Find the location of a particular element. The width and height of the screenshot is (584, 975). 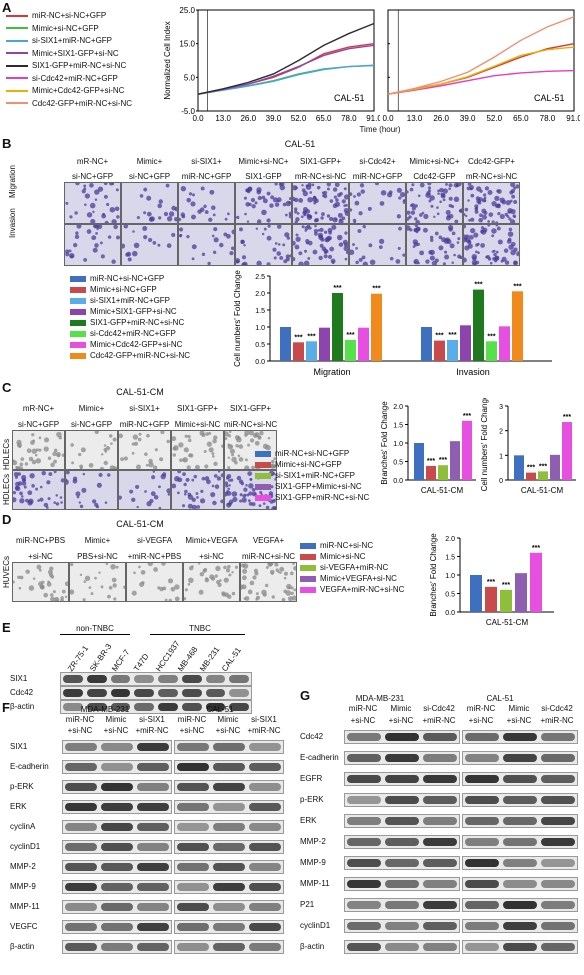

plot-frame is located at coordinates (481, 60).